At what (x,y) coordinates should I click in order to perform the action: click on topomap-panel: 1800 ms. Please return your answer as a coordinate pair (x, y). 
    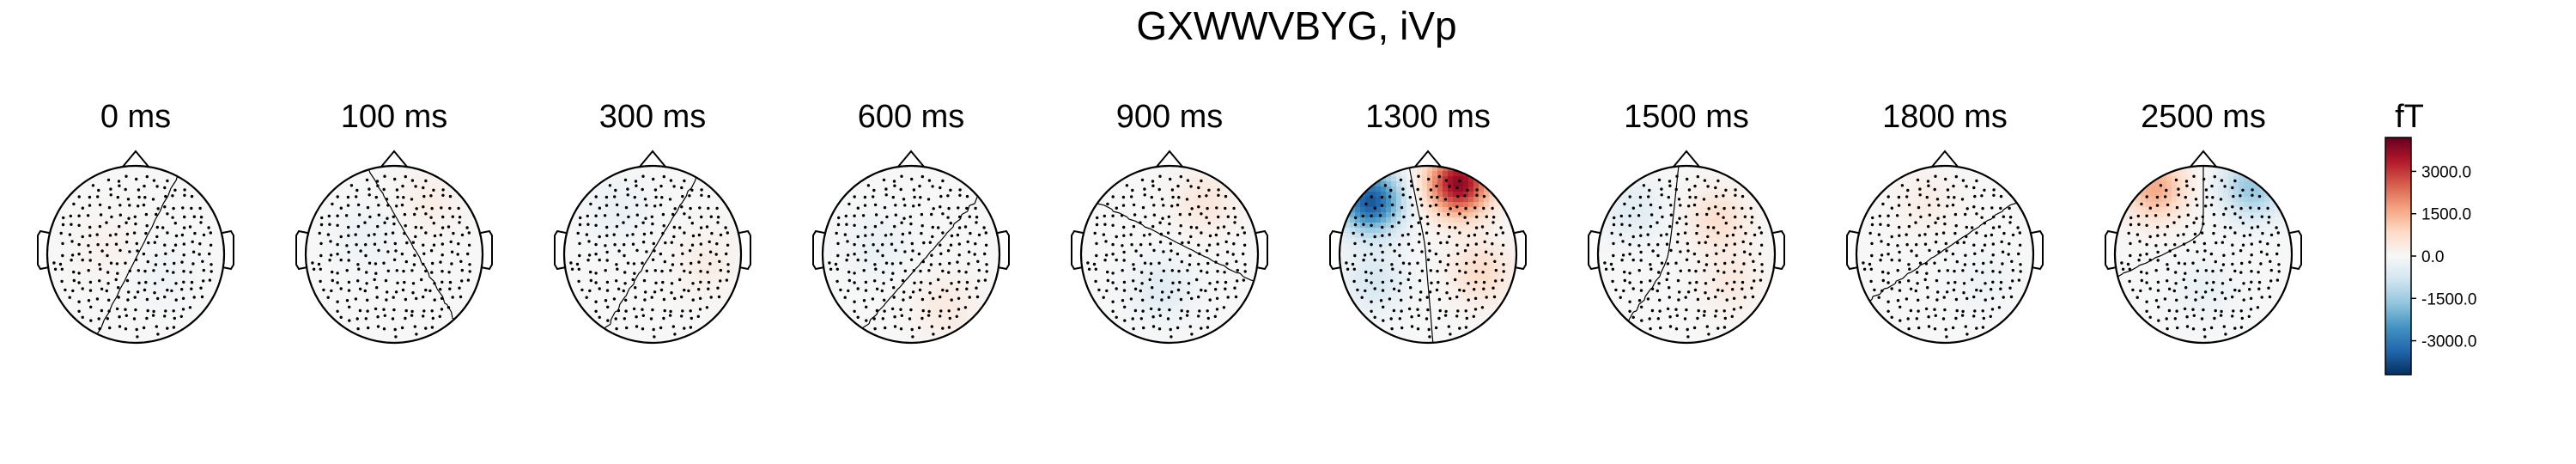
    Looking at the image, I should click on (1945, 222).